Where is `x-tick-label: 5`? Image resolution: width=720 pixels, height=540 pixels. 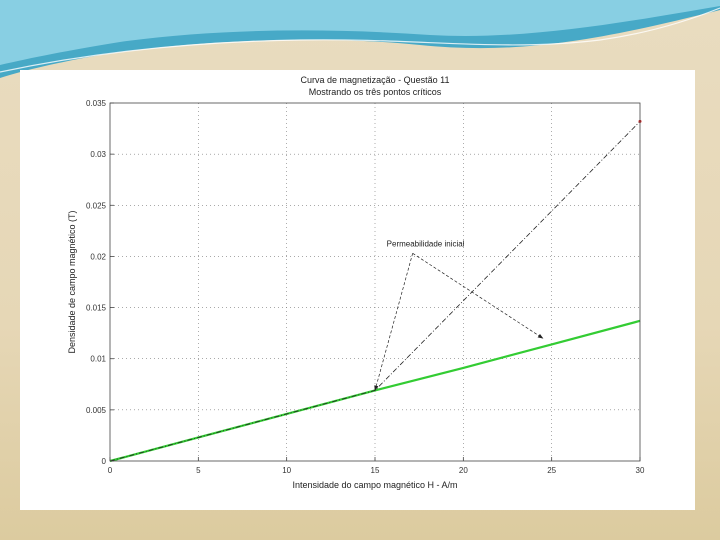 x-tick-label: 5 is located at coordinates (198, 470).